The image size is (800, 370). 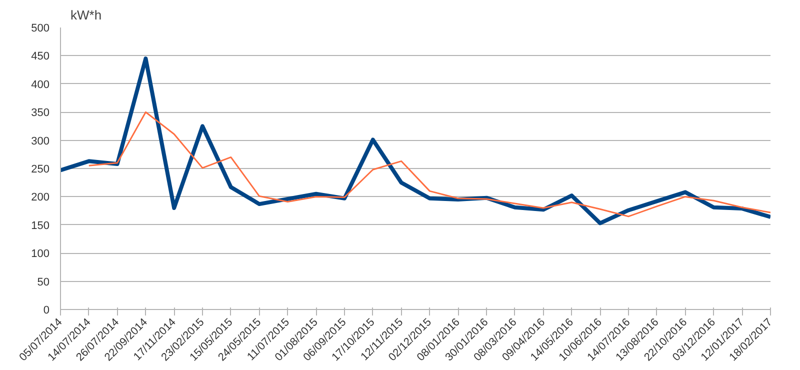 I want to click on y-tick-label: 350, so click(x=40, y=113).